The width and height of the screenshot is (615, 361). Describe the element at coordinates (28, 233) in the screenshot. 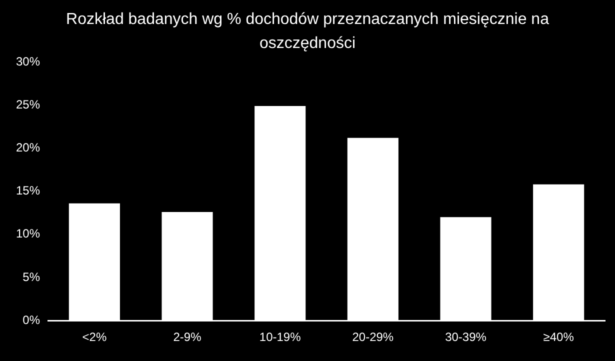

I see `y-tick-label: 10%` at that location.